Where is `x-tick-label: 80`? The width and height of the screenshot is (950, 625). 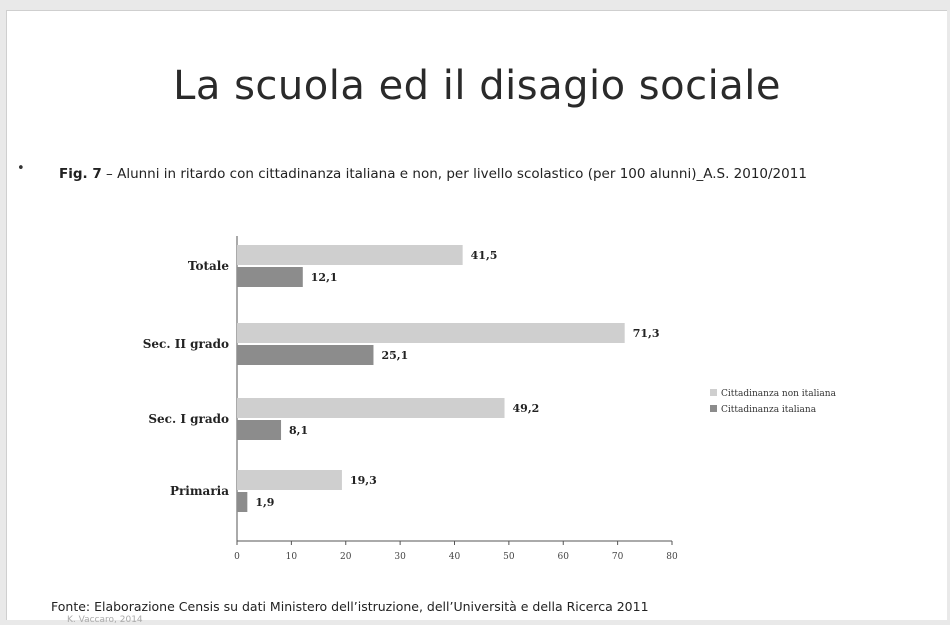
x-tick-label: 80 is located at coordinates (672, 557).